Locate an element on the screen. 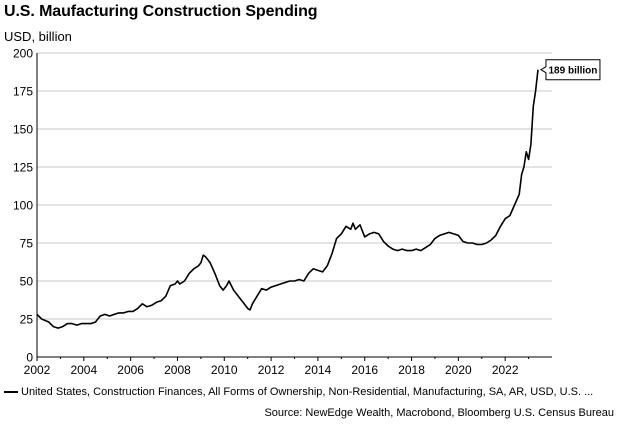 The image size is (624, 429). x-tick-label: 2020 is located at coordinates (458, 370).